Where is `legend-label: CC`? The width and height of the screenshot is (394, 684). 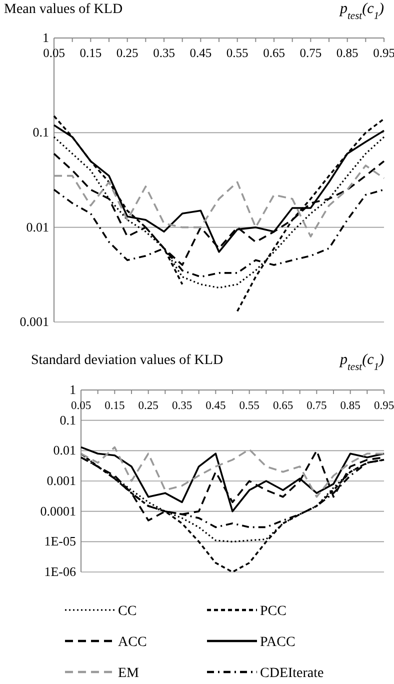
legend-label: CC is located at coordinates (127, 611).